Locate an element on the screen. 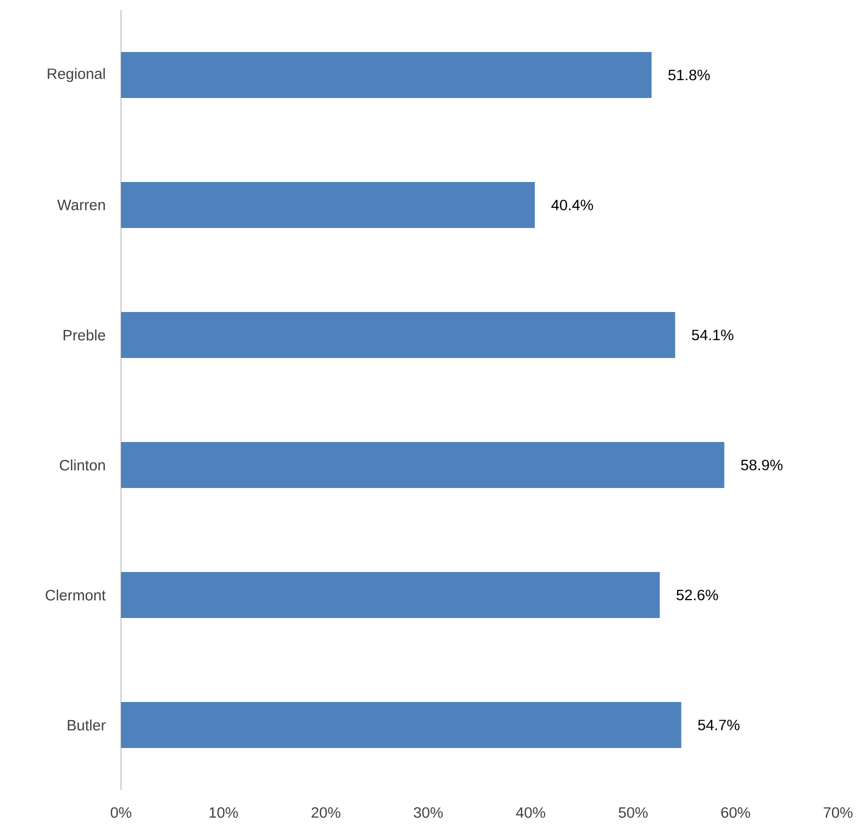 The height and width of the screenshot is (830, 856). x-tick-label: 50% is located at coordinates (633, 812).